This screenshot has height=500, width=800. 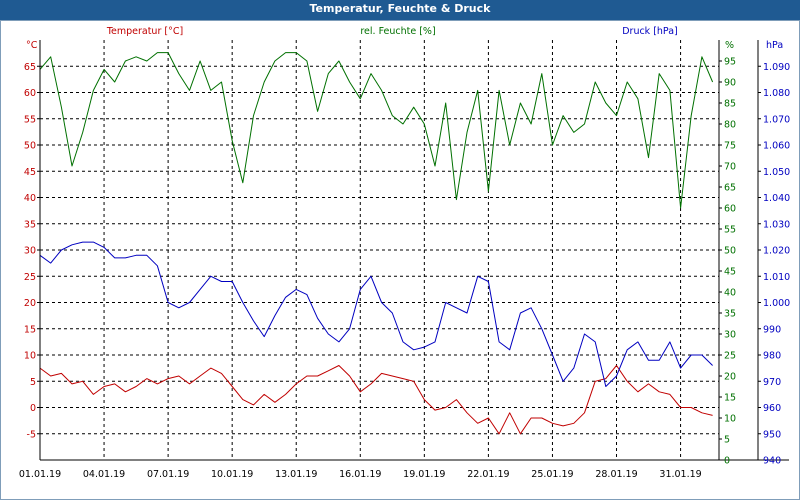 What do you see at coordinates (360, 474) in the screenshot?
I see `x-tick-label: 16.01.19` at bounding box center [360, 474].